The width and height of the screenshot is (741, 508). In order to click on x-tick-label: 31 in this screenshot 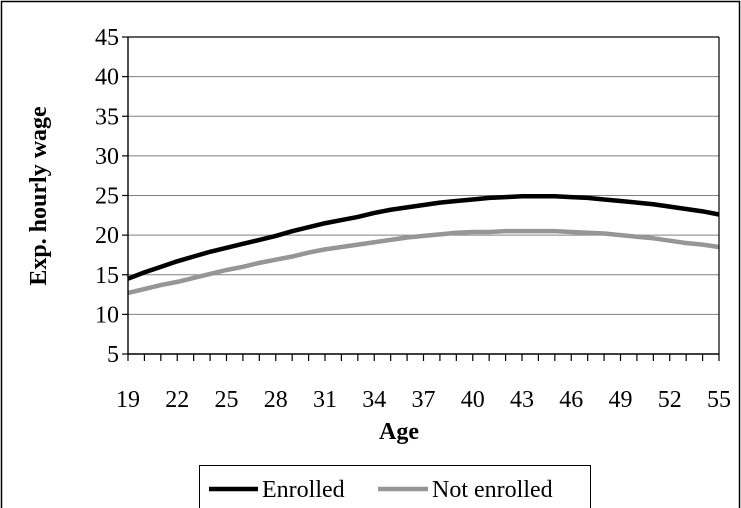, I will do `click(325, 400)`.